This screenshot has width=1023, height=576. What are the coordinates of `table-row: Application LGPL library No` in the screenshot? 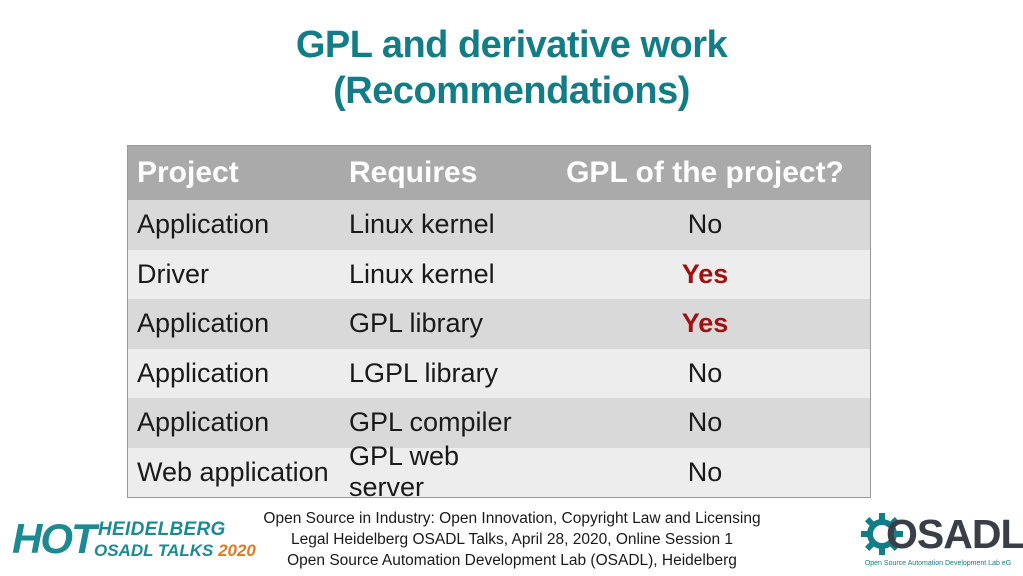 It's located at (499, 373).